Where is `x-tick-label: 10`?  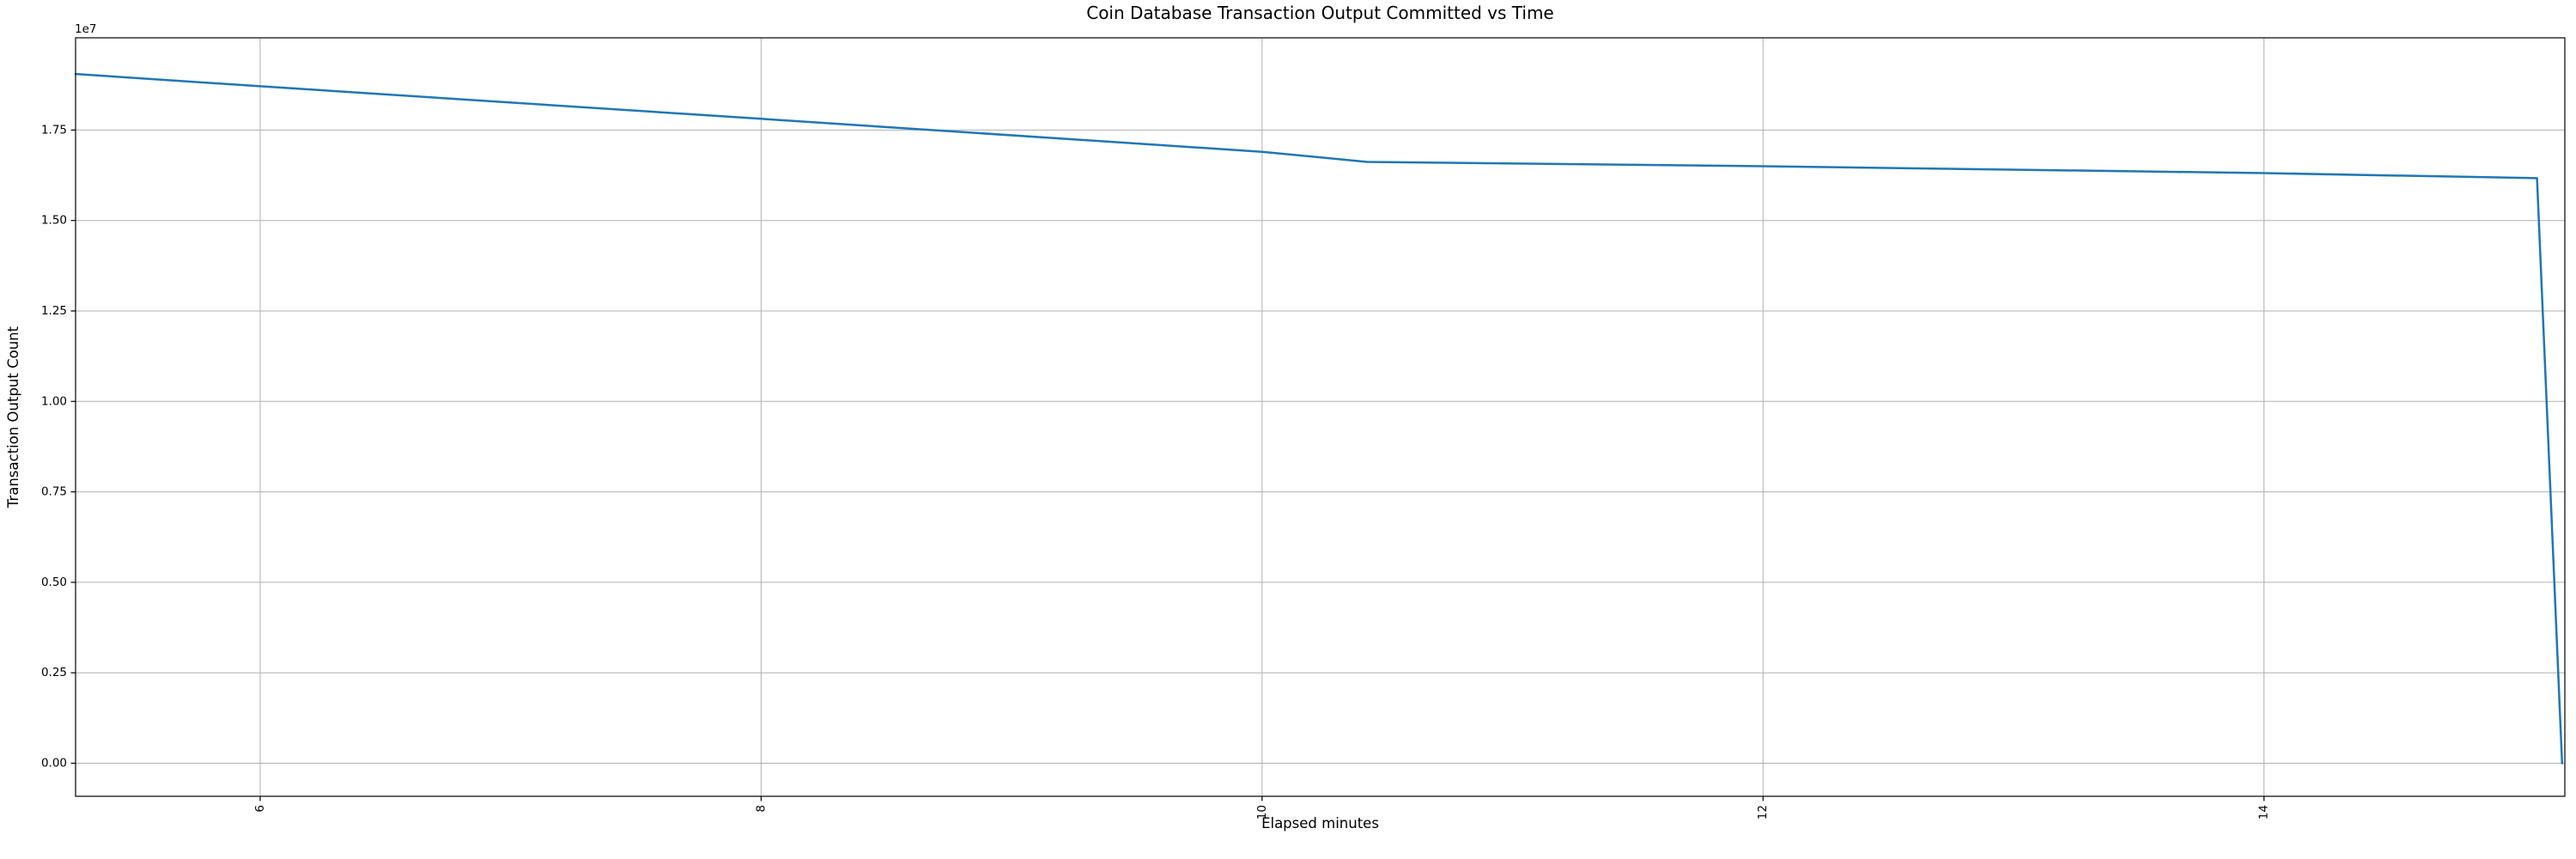 x-tick-label: 10 is located at coordinates (1262, 812).